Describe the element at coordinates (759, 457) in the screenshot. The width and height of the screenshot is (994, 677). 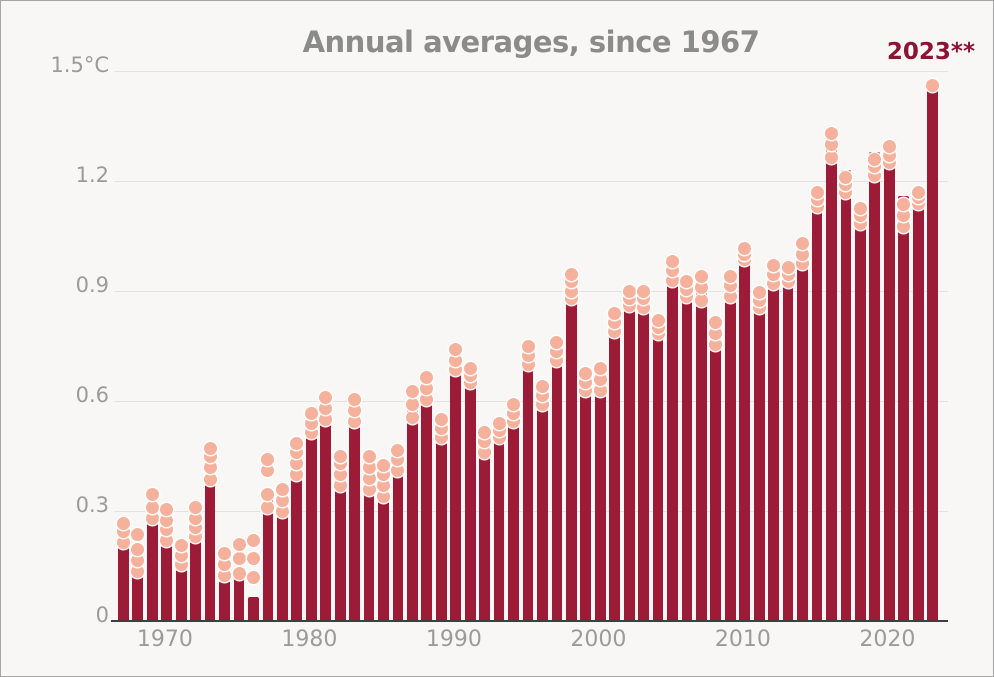
I see `bar-2011` at that location.